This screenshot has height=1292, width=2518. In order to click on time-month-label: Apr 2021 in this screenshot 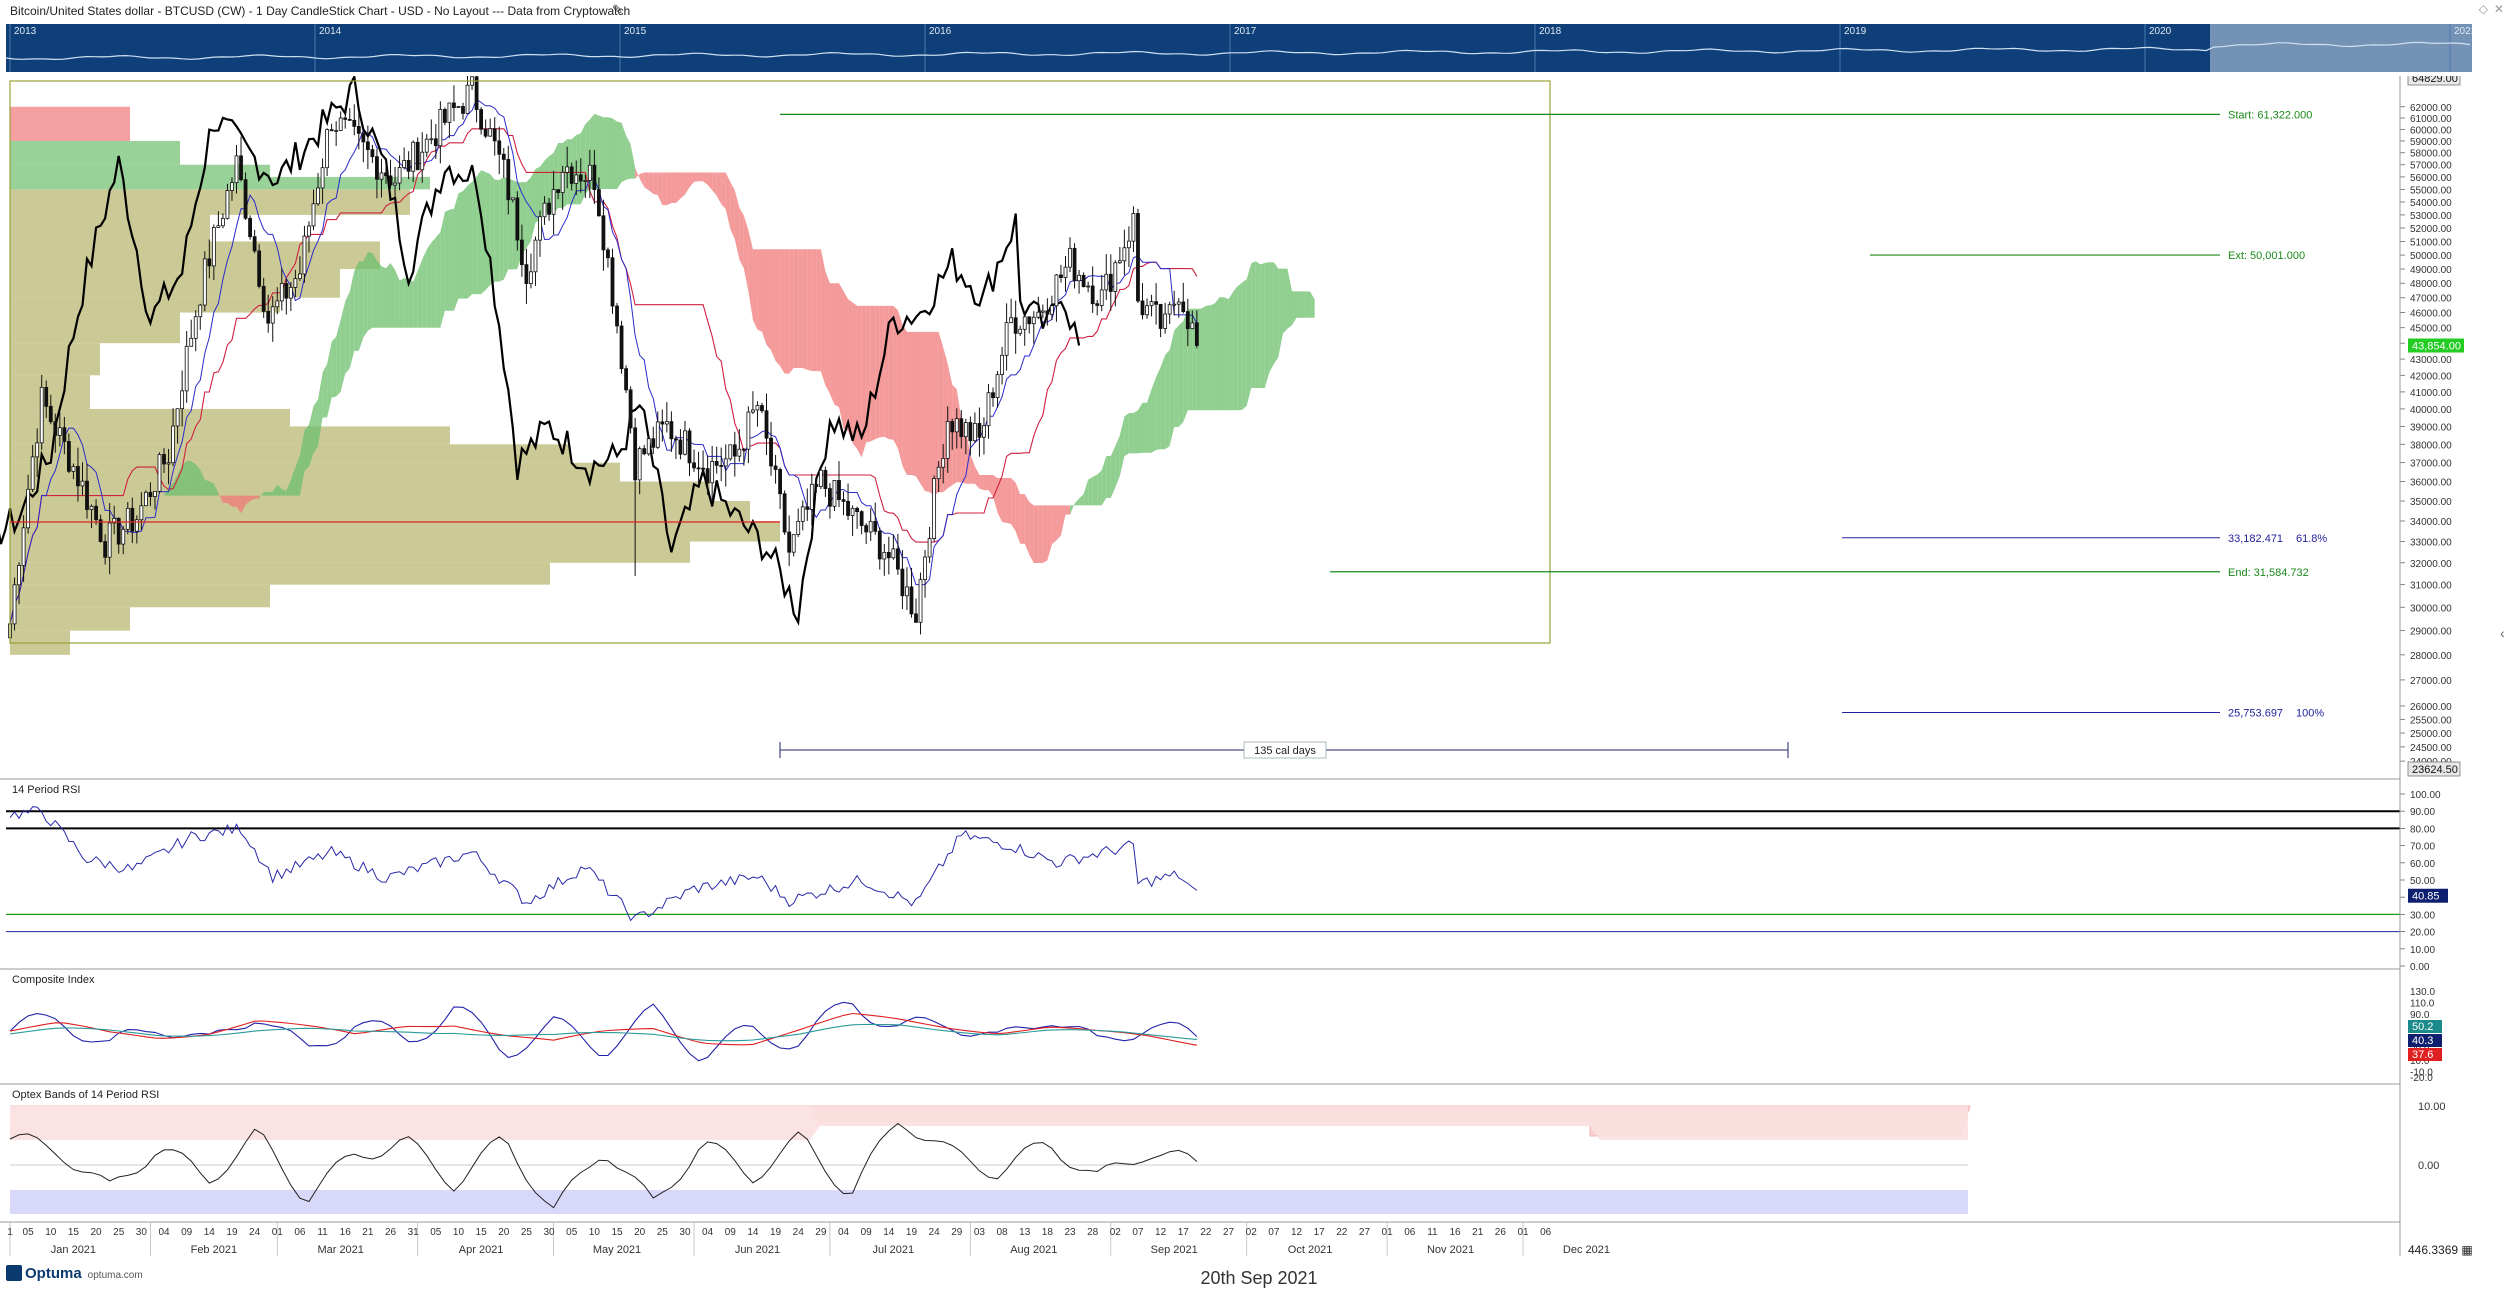, I will do `click(481, 1250)`.